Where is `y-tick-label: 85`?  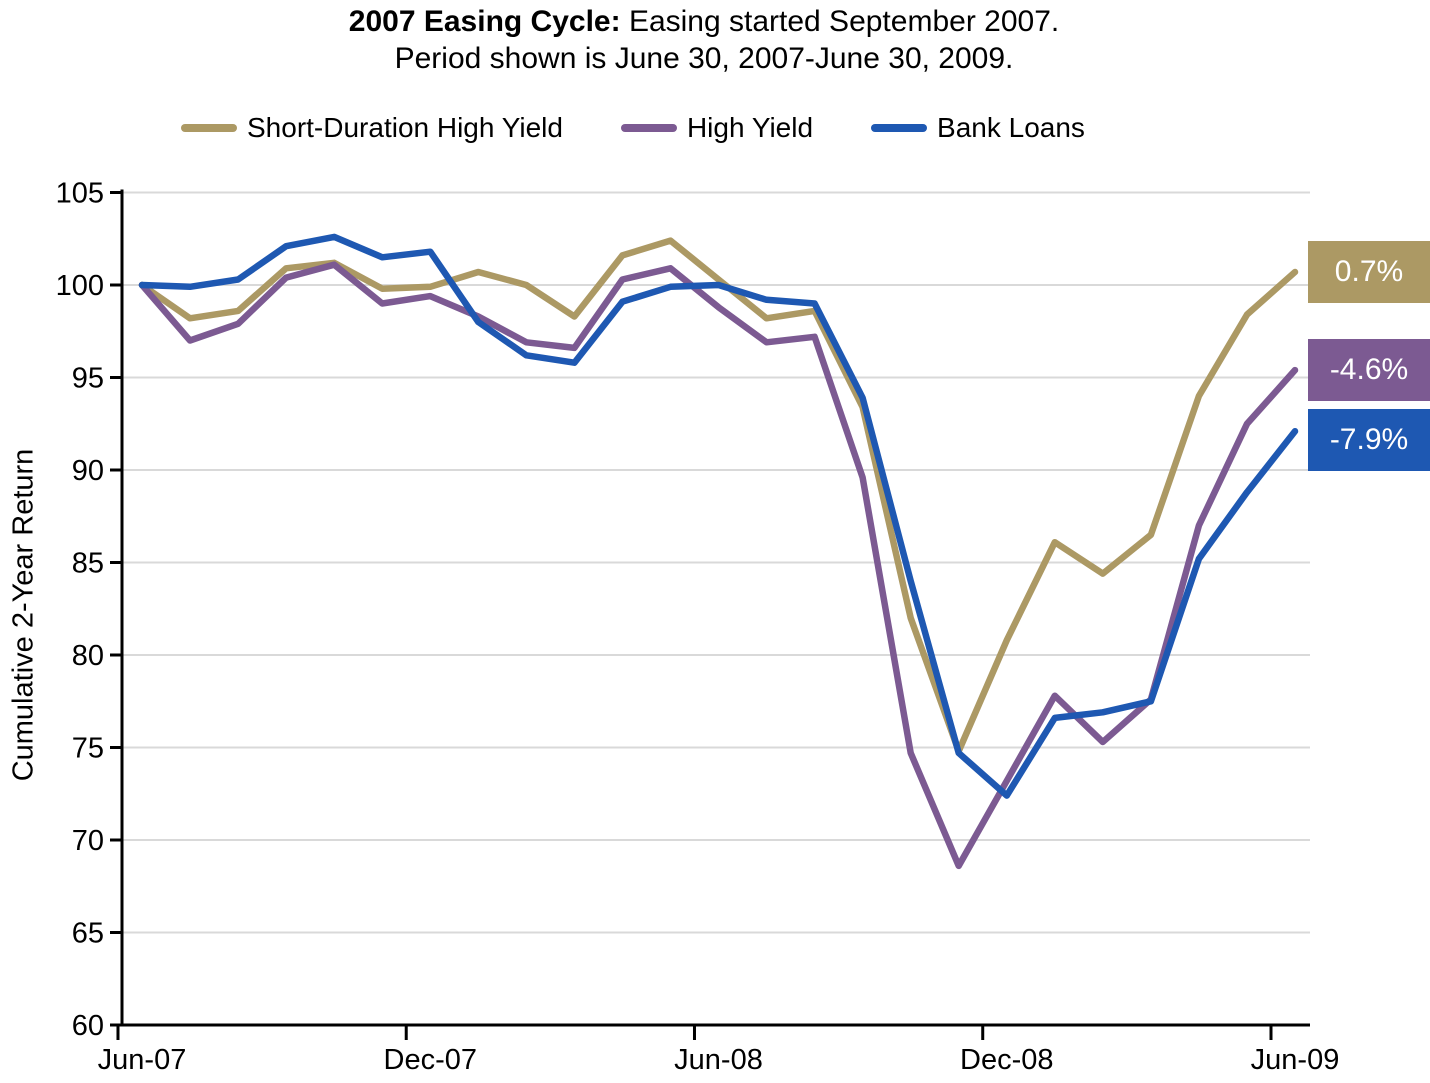 y-tick-label: 85 is located at coordinates (88, 564).